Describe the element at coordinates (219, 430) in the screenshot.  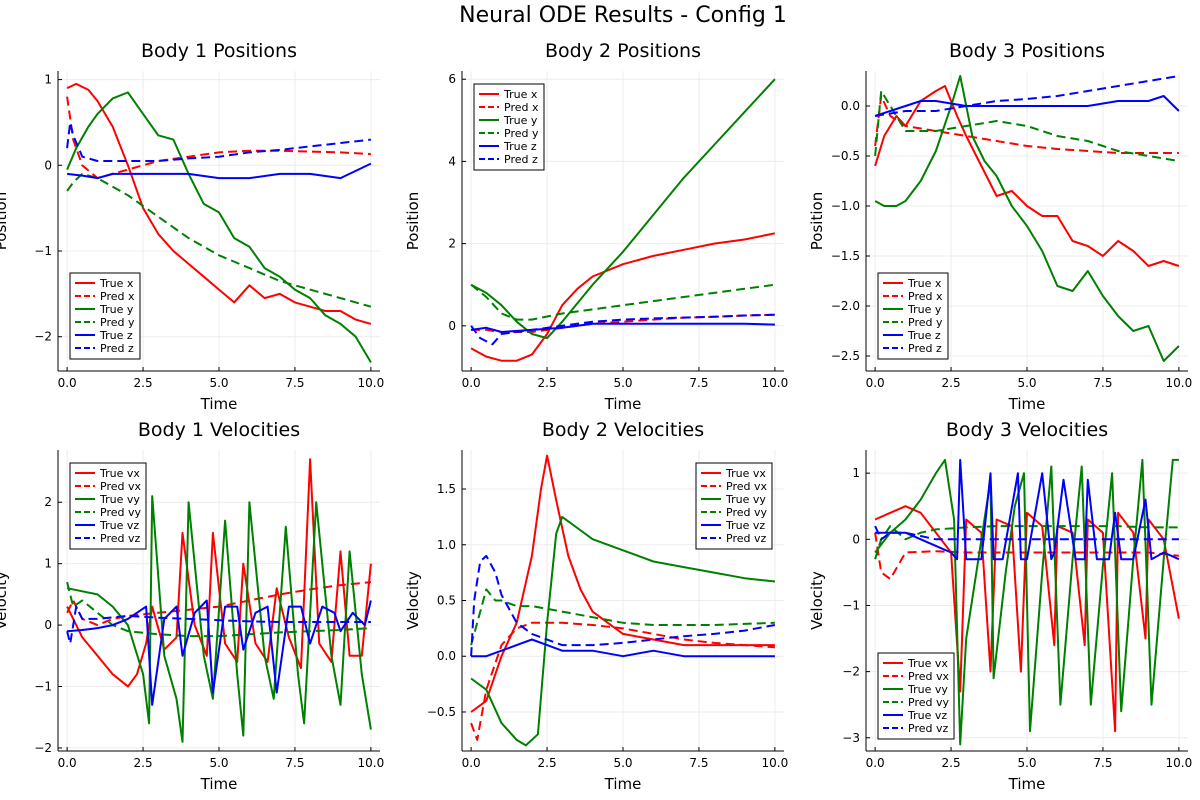
I see `subplot-title: Body 1 Velocities` at that location.